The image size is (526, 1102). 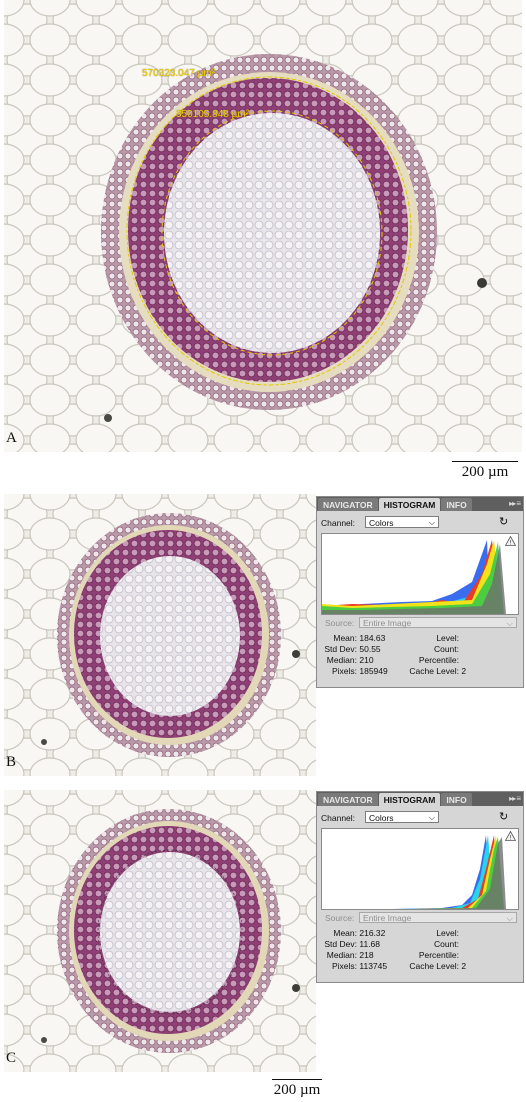 What do you see at coordinates (11, 762) in the screenshot?
I see `panel-letter-b: B` at bounding box center [11, 762].